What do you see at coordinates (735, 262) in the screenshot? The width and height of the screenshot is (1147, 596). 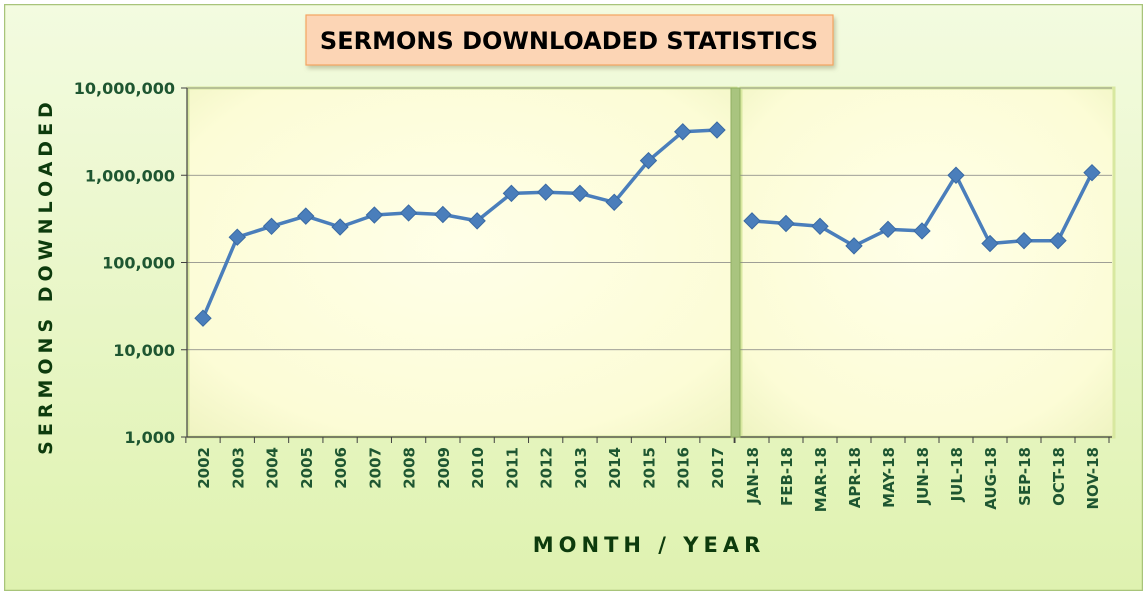 I see `panel-divider` at bounding box center [735, 262].